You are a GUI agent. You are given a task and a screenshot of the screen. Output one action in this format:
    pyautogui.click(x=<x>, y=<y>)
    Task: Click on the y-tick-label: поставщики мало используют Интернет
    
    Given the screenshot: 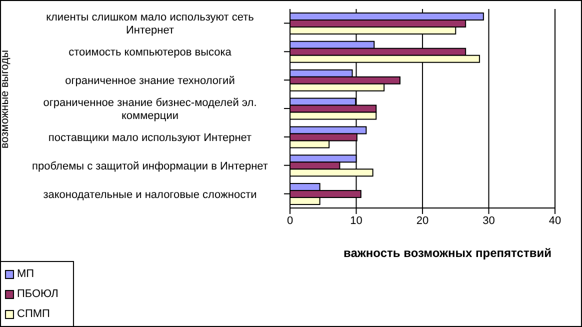 What is the action you would take?
    pyautogui.click(x=150, y=138)
    